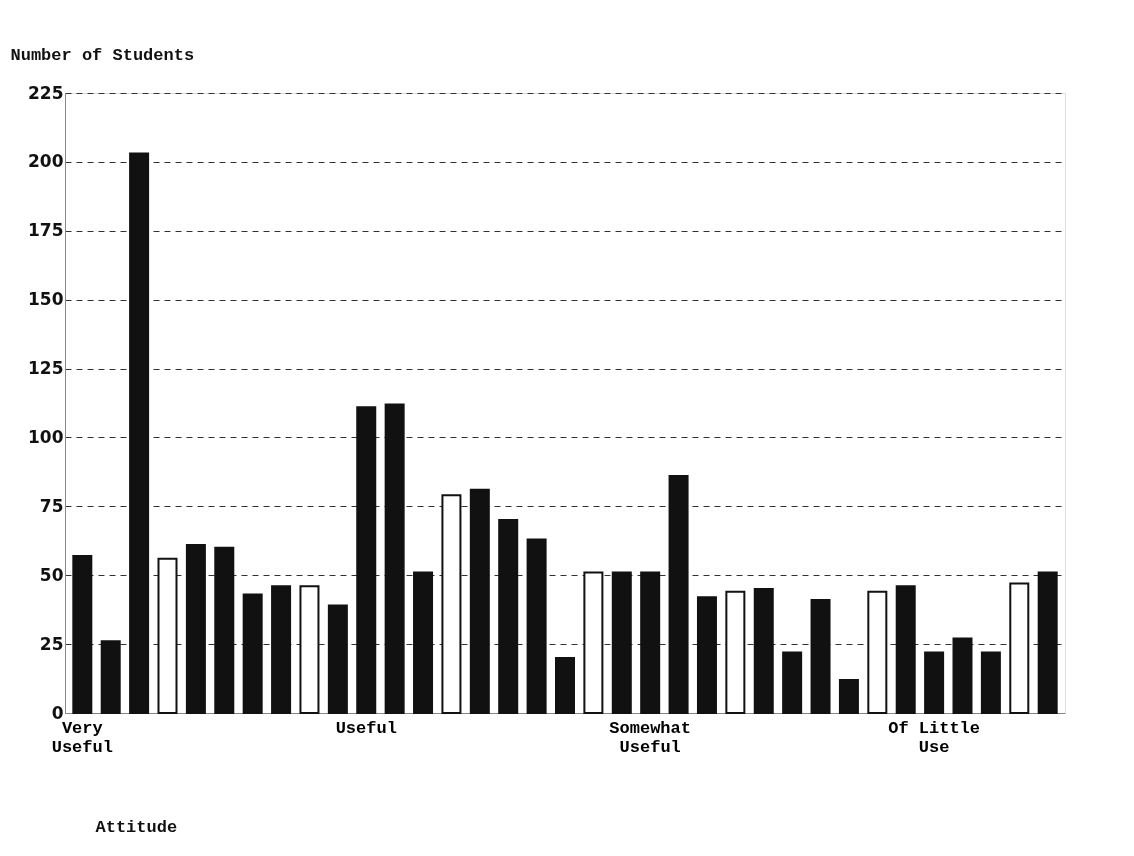  I want to click on y-tick-label: 50, so click(51, 574).